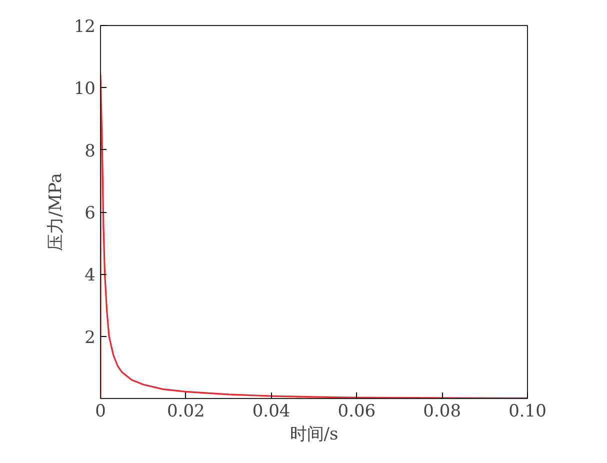  What do you see at coordinates (357, 412) in the screenshot?
I see `x-tick-label: 0.06` at bounding box center [357, 412].